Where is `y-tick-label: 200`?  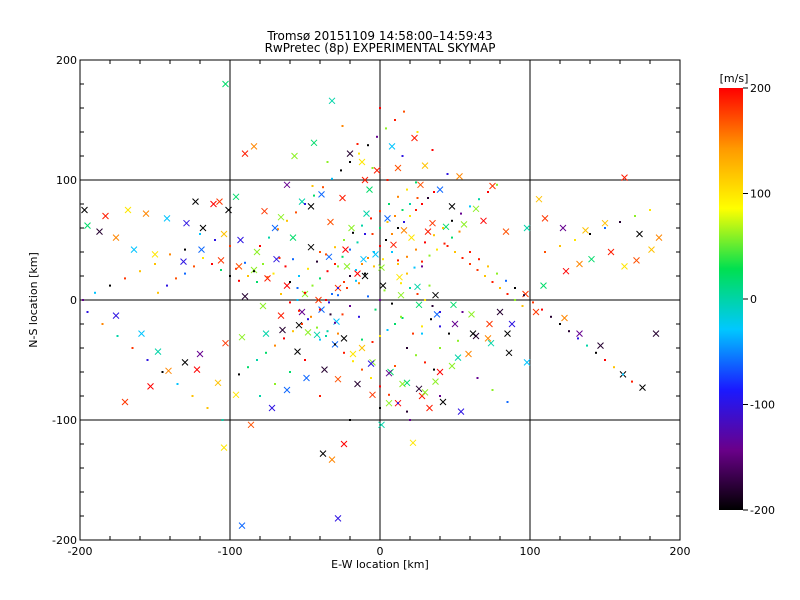 y-tick-label: 200 is located at coordinates (66, 60).